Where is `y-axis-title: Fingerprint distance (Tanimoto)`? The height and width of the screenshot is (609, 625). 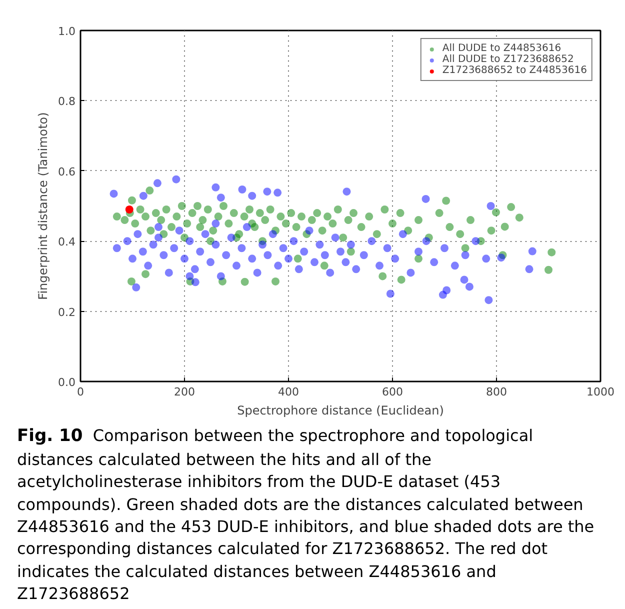 y-axis-title: Fingerprint distance (Tanimoto) is located at coordinates (43, 206).